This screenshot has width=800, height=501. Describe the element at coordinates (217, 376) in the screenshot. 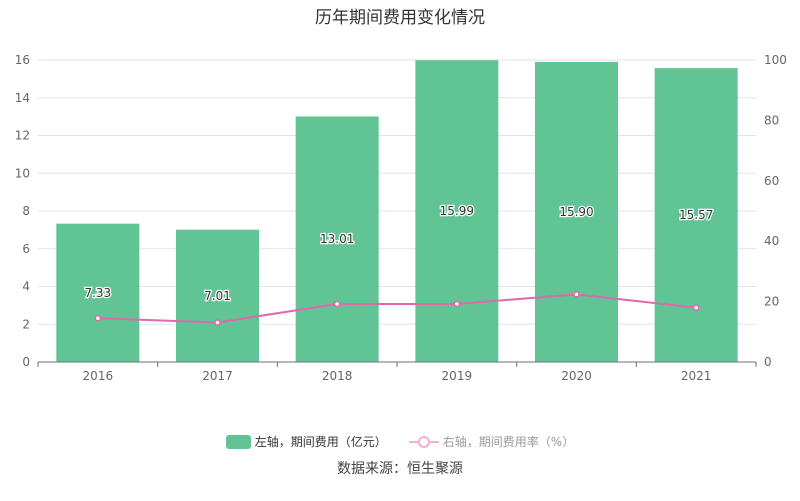

I see `x-tick-label: 2017` at that location.